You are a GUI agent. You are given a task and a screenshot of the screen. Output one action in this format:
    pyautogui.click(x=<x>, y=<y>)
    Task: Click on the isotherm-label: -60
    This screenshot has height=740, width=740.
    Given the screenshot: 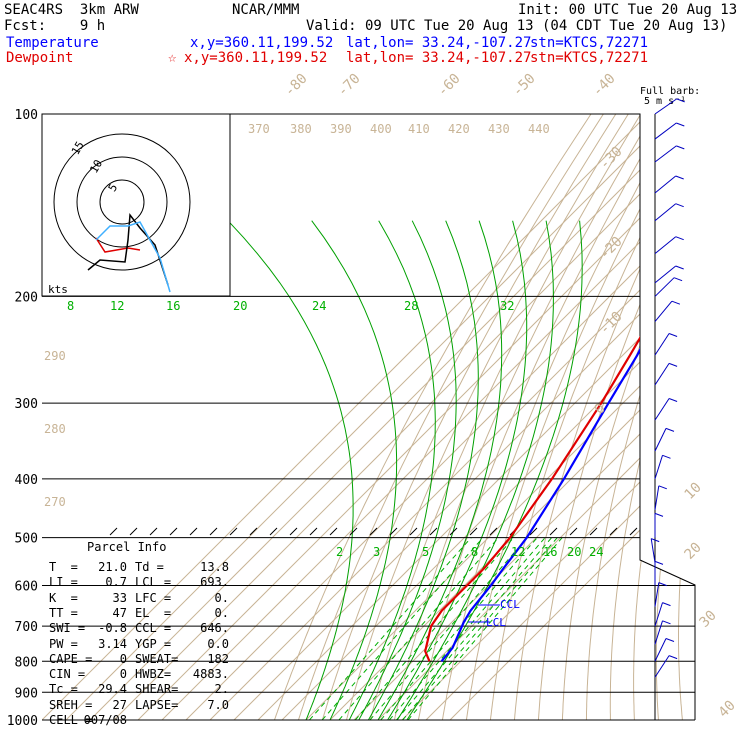 What is the action you would take?
    pyautogui.click(x=449, y=85)
    